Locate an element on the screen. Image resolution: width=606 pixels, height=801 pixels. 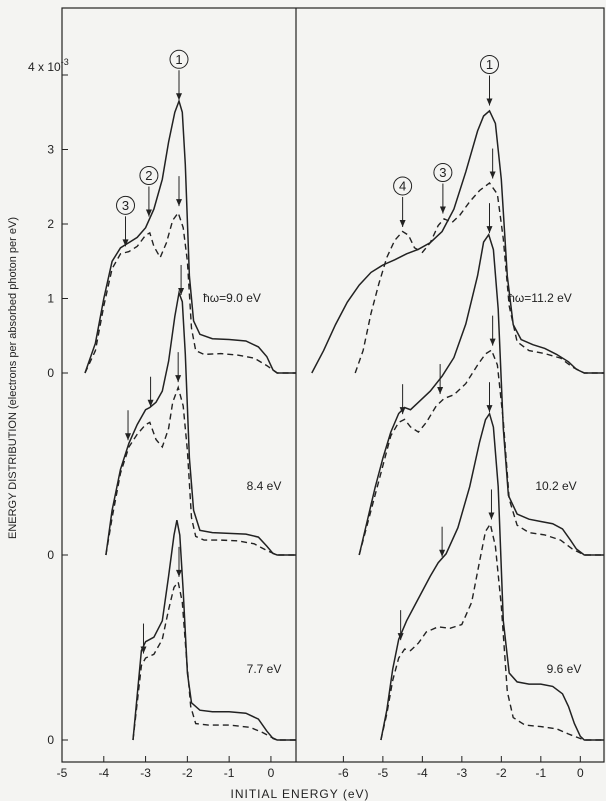
peak-label: 2 is located at coordinates (148, 175).